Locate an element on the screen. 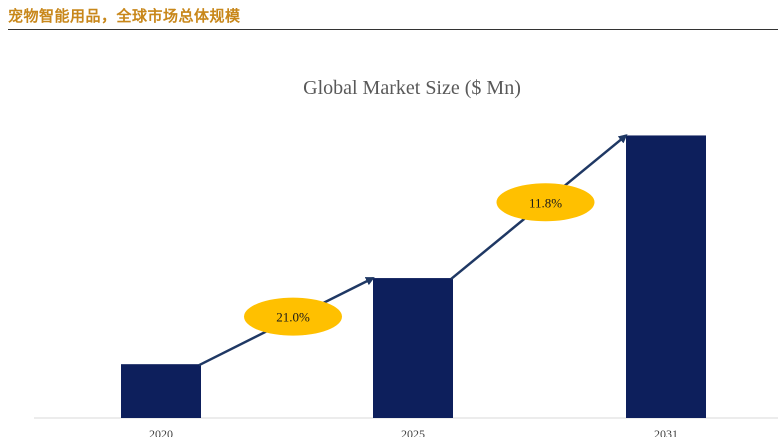 This screenshot has height=437, width=778. bar-2020 is located at coordinates (161, 391).